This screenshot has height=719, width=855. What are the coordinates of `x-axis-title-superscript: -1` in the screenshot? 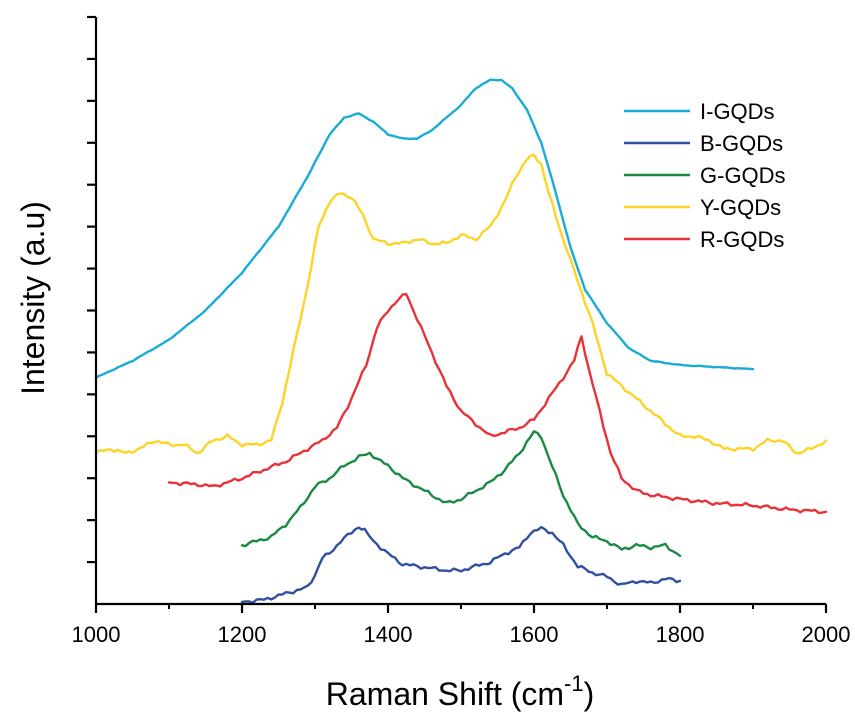 It's located at (574, 683).